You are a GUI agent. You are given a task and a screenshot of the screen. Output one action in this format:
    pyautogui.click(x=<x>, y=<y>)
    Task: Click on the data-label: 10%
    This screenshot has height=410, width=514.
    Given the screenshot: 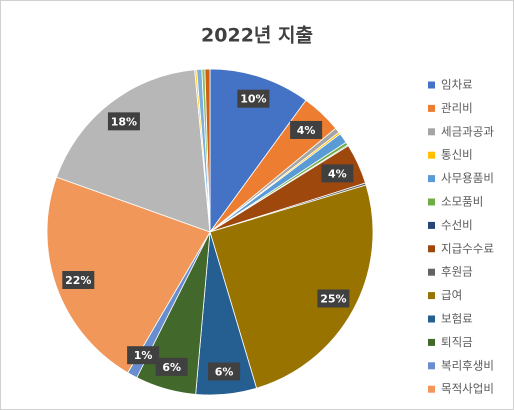 What is the action you would take?
    pyautogui.click(x=253, y=98)
    